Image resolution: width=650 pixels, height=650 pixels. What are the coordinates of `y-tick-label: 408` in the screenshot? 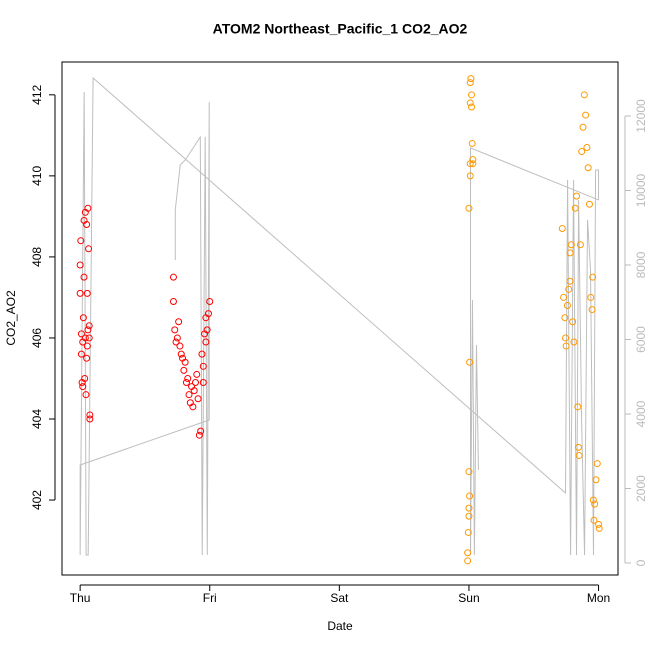 It's located at (37, 257).